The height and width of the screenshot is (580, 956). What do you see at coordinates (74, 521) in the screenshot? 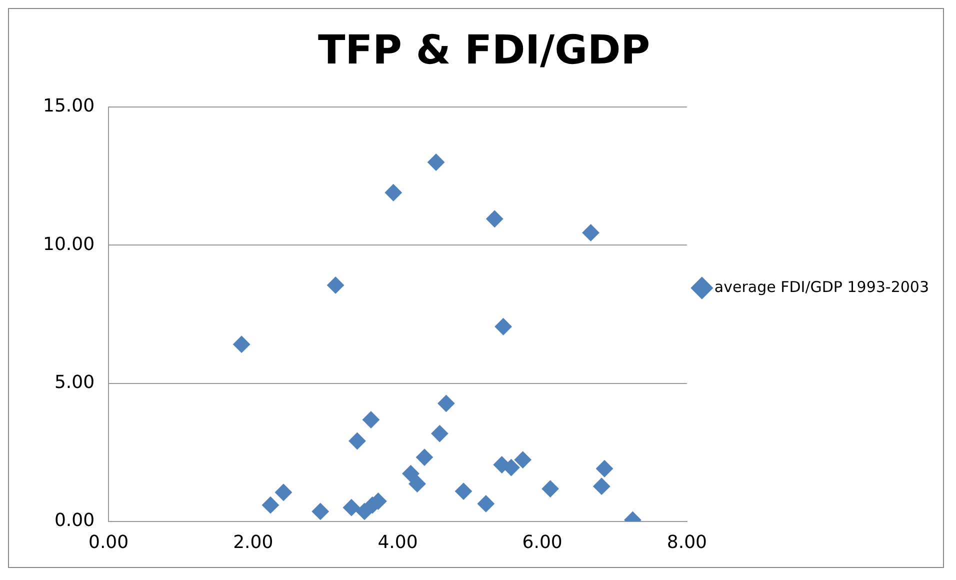
I see `y-tick-label: 0.00` at bounding box center [74, 521].